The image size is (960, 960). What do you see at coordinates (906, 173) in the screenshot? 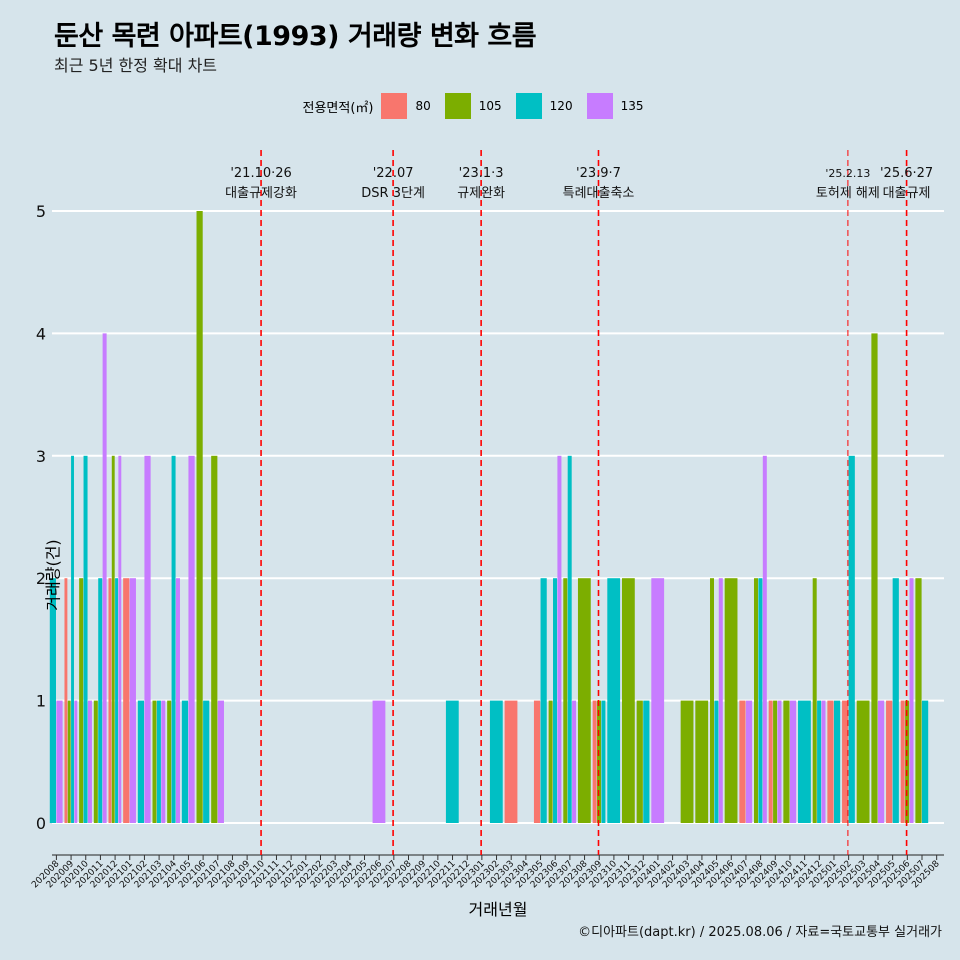
I see `event-date-label: '25.6·27` at bounding box center [906, 173].